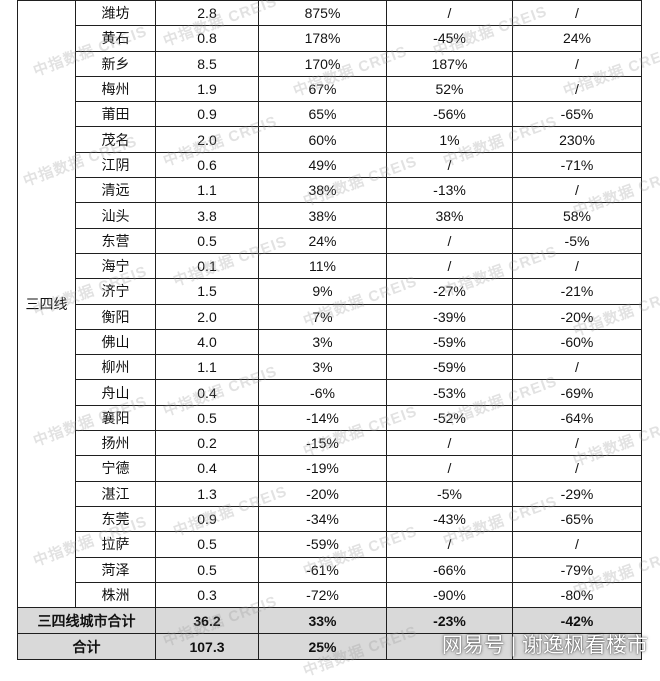 This screenshot has width=660, height=681. What do you see at coordinates (449, 139) in the screenshot?
I see `change-cell-2: 1%` at bounding box center [449, 139].